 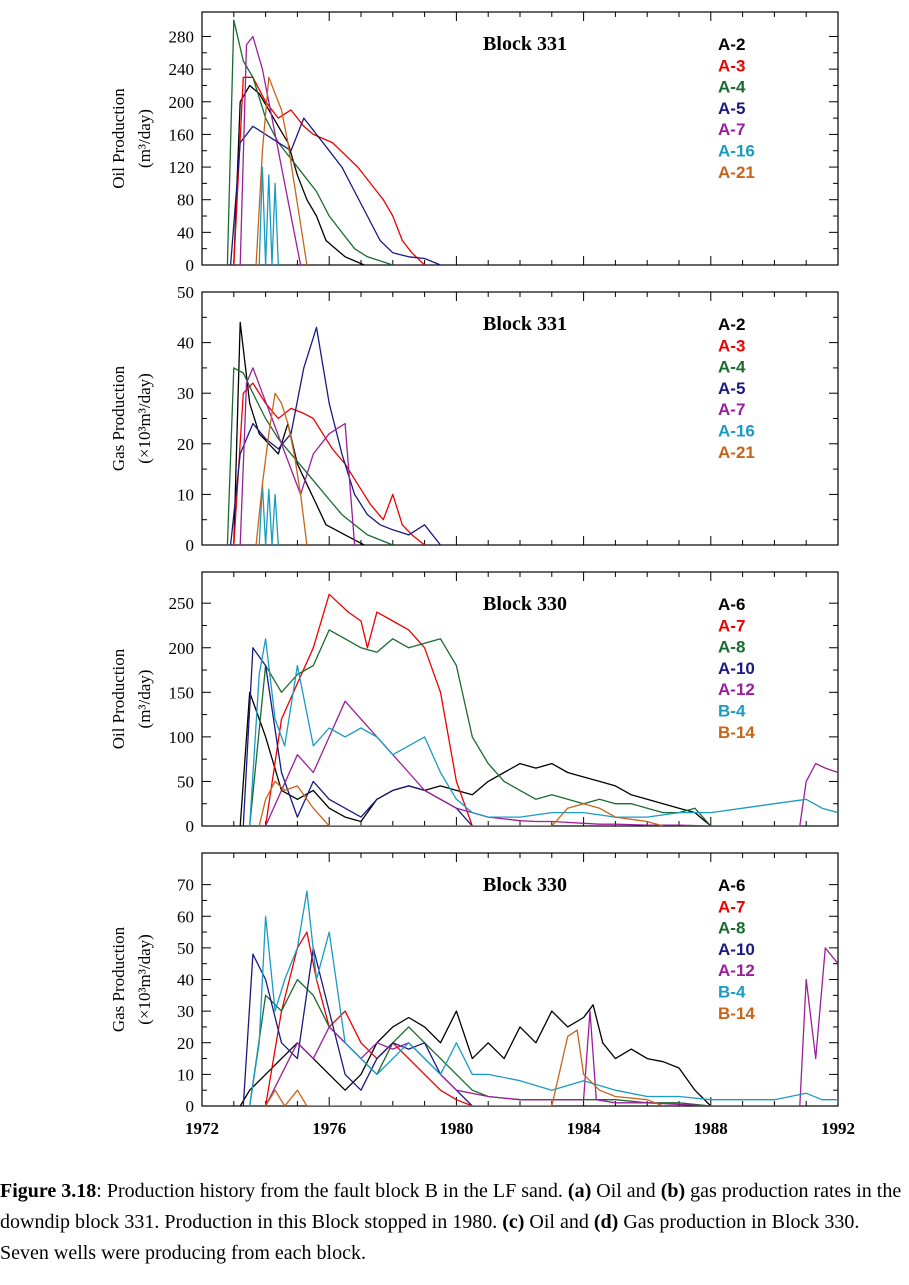 What do you see at coordinates (202, 1128) in the screenshot?
I see `x-tick-label: 1972` at bounding box center [202, 1128].